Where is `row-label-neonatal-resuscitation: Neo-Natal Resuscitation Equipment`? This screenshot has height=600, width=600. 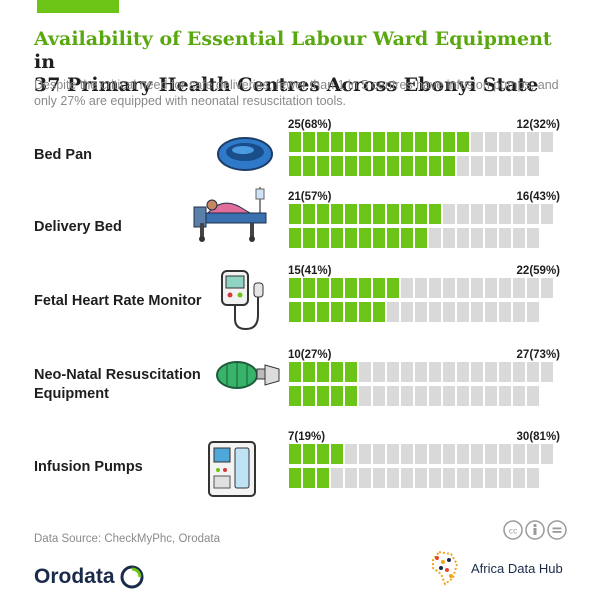
row-label-neonatal-resuscitation: Neo-Natal Resuscitation Equipment is located at coordinates (117, 385).